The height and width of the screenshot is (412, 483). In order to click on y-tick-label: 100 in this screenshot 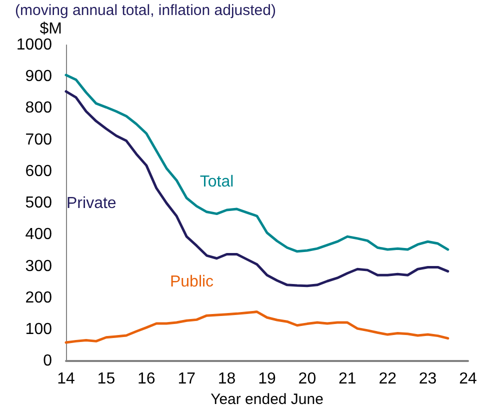, I will do `click(38, 329)`.